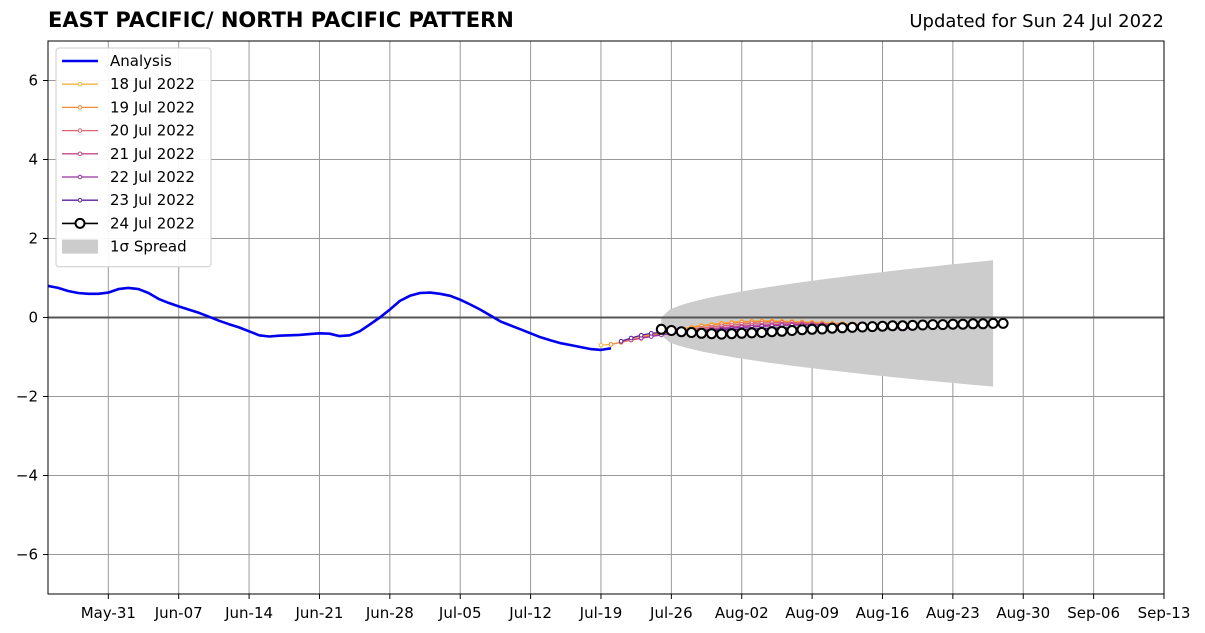  I want to click on y-tick-label: −4, so click(27, 476).